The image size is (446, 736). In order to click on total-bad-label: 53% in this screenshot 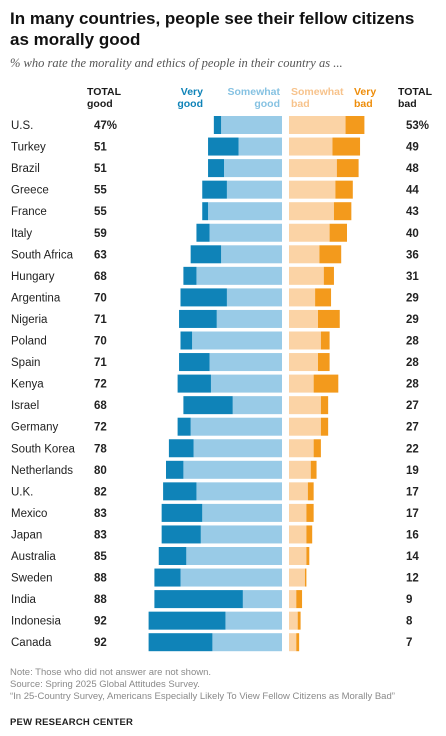, I will do `click(417, 126)`.